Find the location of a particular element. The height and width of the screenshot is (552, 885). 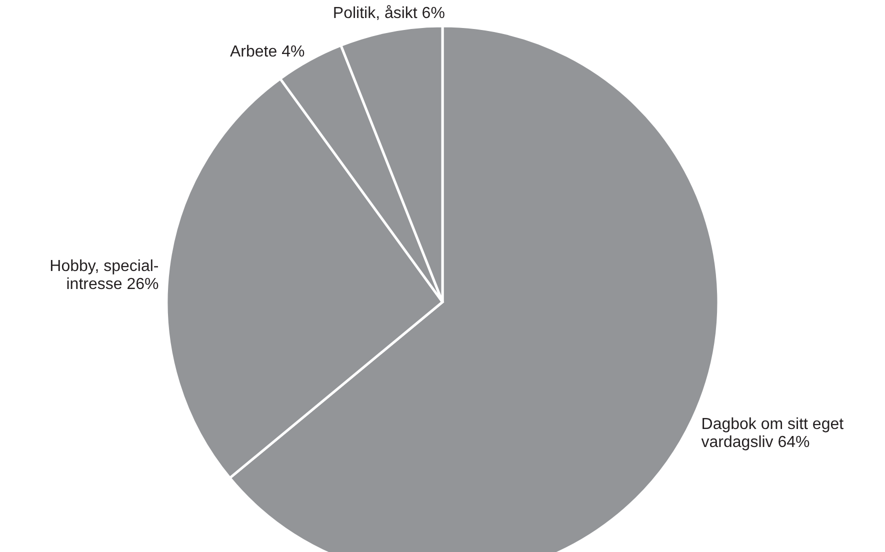

slice-label: Hobby, special- intresse 26% is located at coordinates (104, 276).